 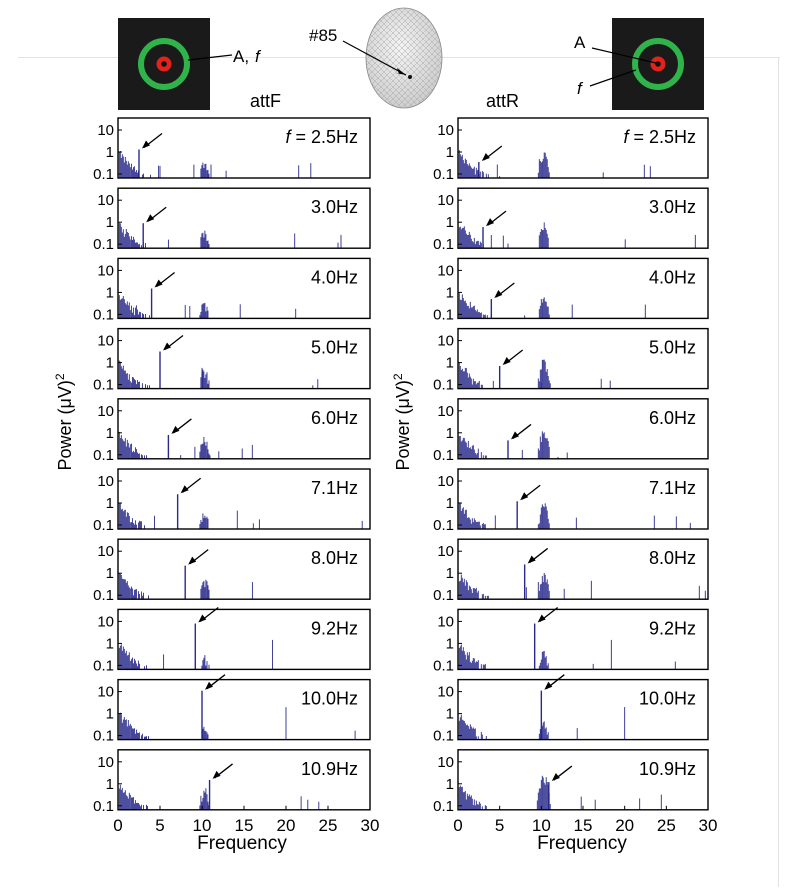 I want to click on left-freq-label-10: 10.9Hz, so click(x=329, y=769).